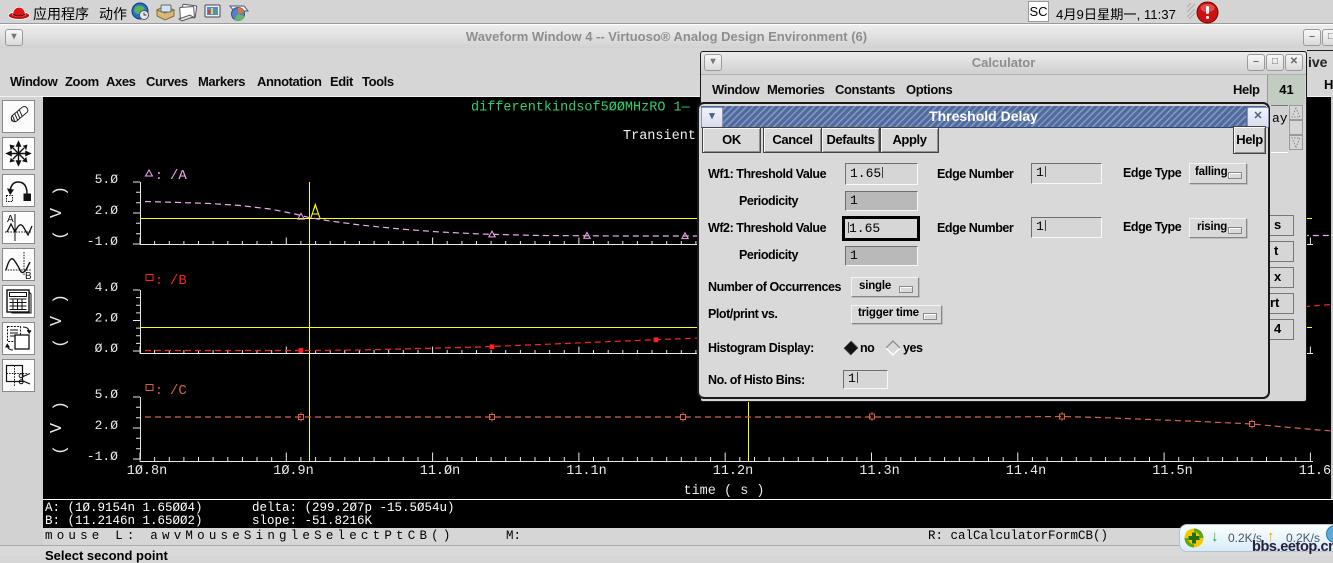 The height and width of the screenshot is (563, 1333). What do you see at coordinates (10, 219) in the screenshot?
I see `svg-text: A` at bounding box center [10, 219].